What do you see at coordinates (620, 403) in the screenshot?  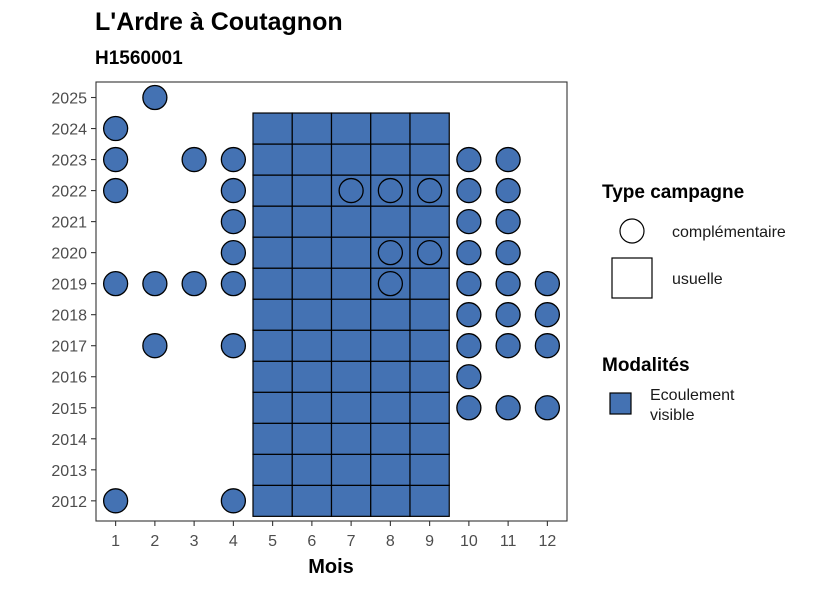 I see `legend-fill-key` at bounding box center [620, 403].